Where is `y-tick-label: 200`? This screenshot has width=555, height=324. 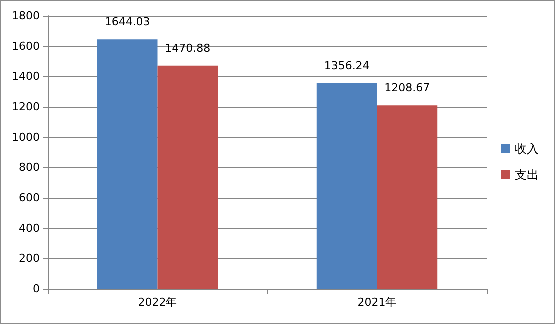
y-tick-label: 200 is located at coordinates (29, 259).